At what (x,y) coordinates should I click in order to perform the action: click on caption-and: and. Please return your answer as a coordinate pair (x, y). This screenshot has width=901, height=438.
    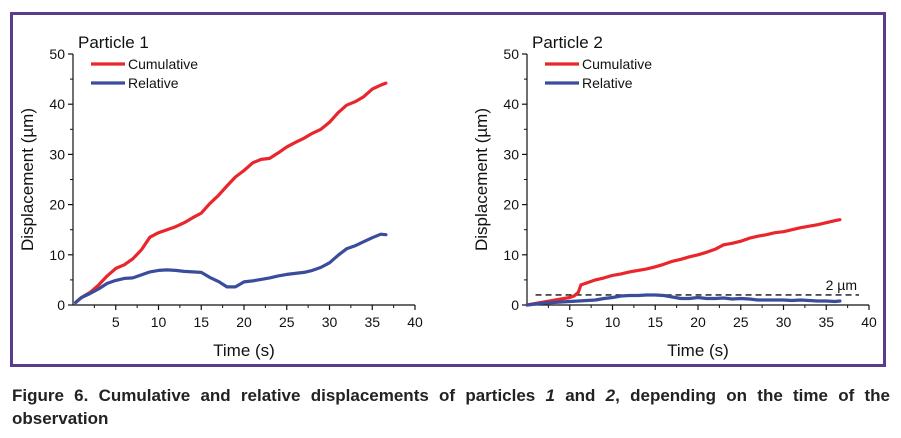
    Looking at the image, I should click on (580, 395).